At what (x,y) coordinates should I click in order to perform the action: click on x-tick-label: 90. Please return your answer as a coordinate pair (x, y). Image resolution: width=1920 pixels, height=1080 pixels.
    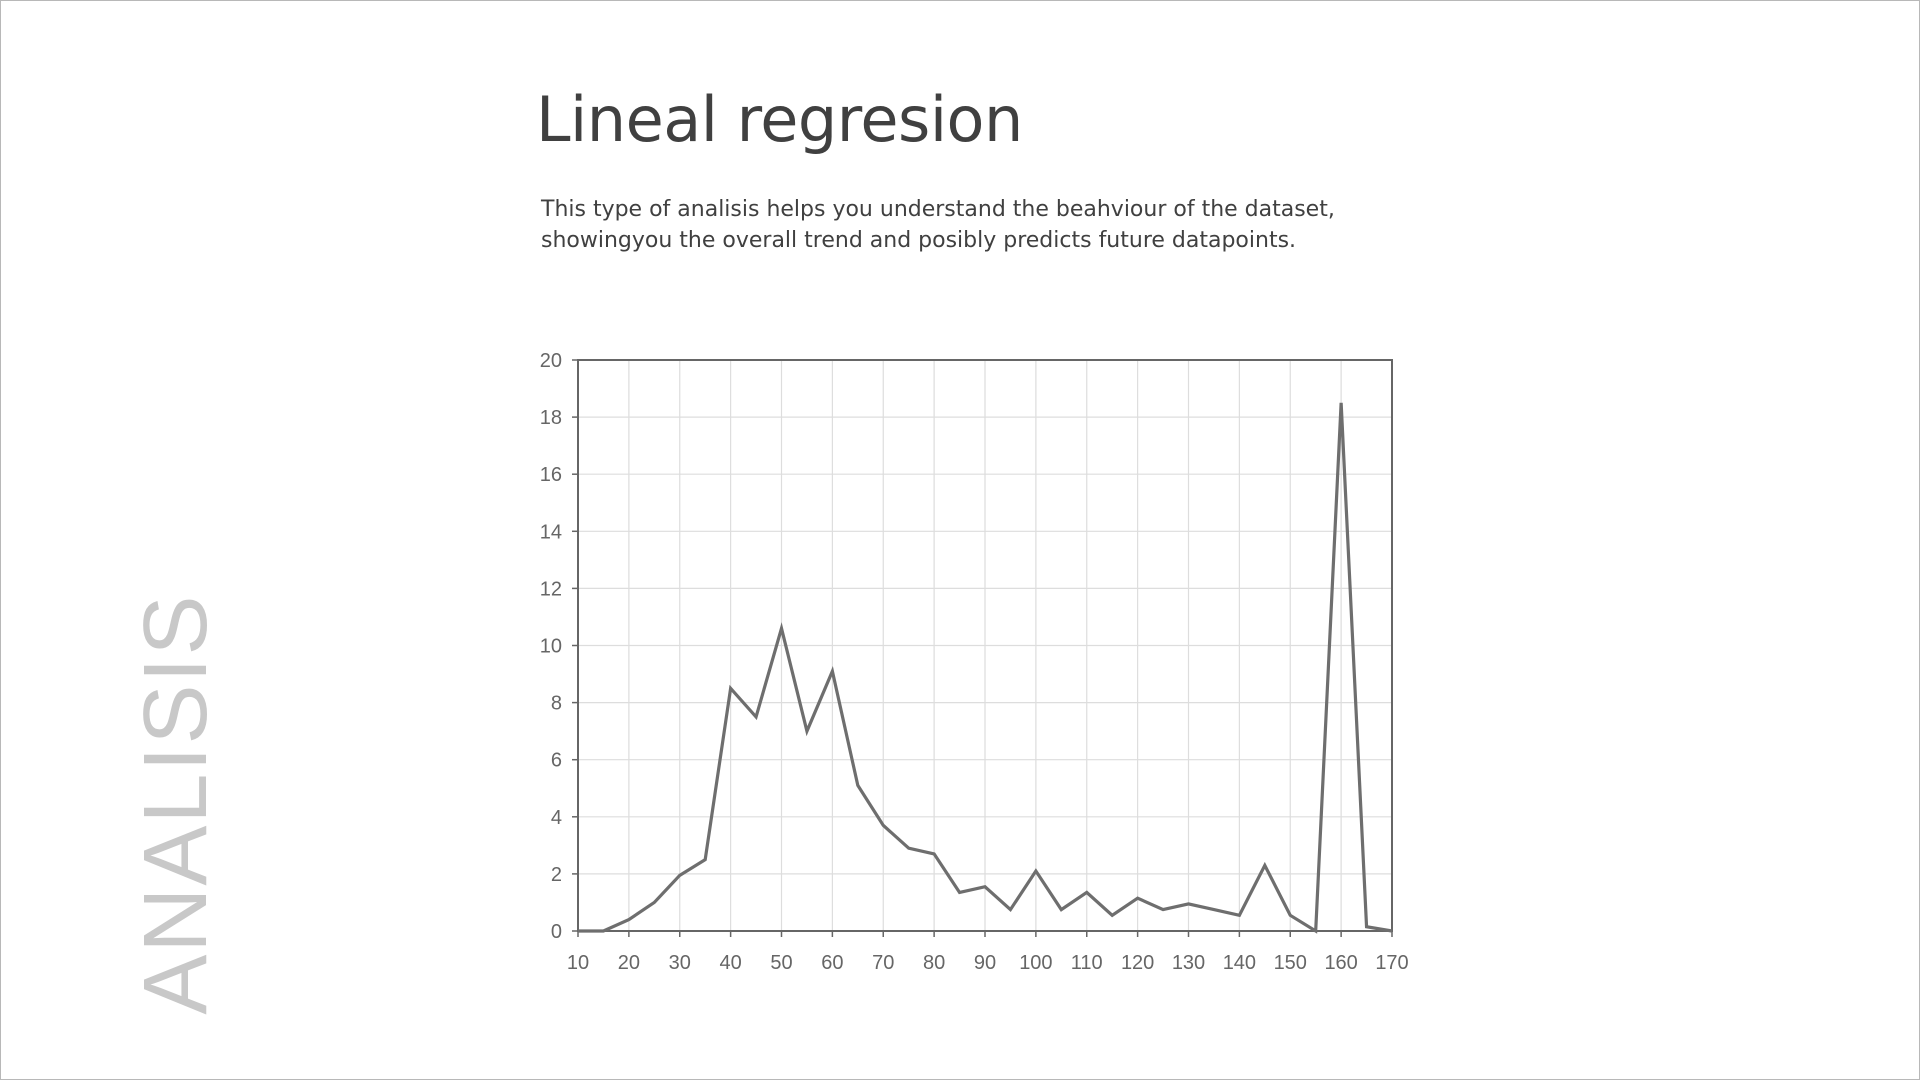
    Looking at the image, I should click on (985, 963).